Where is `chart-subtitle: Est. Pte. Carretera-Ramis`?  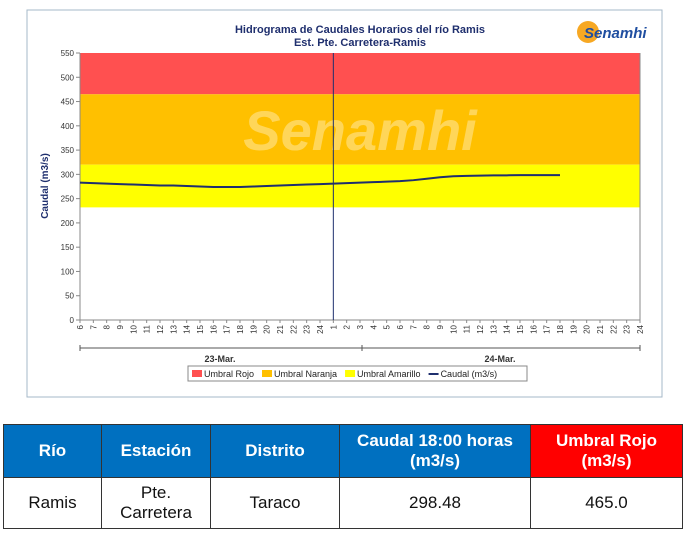
chart-subtitle: Est. Pte. Carretera-Ramis is located at coordinates (360, 43).